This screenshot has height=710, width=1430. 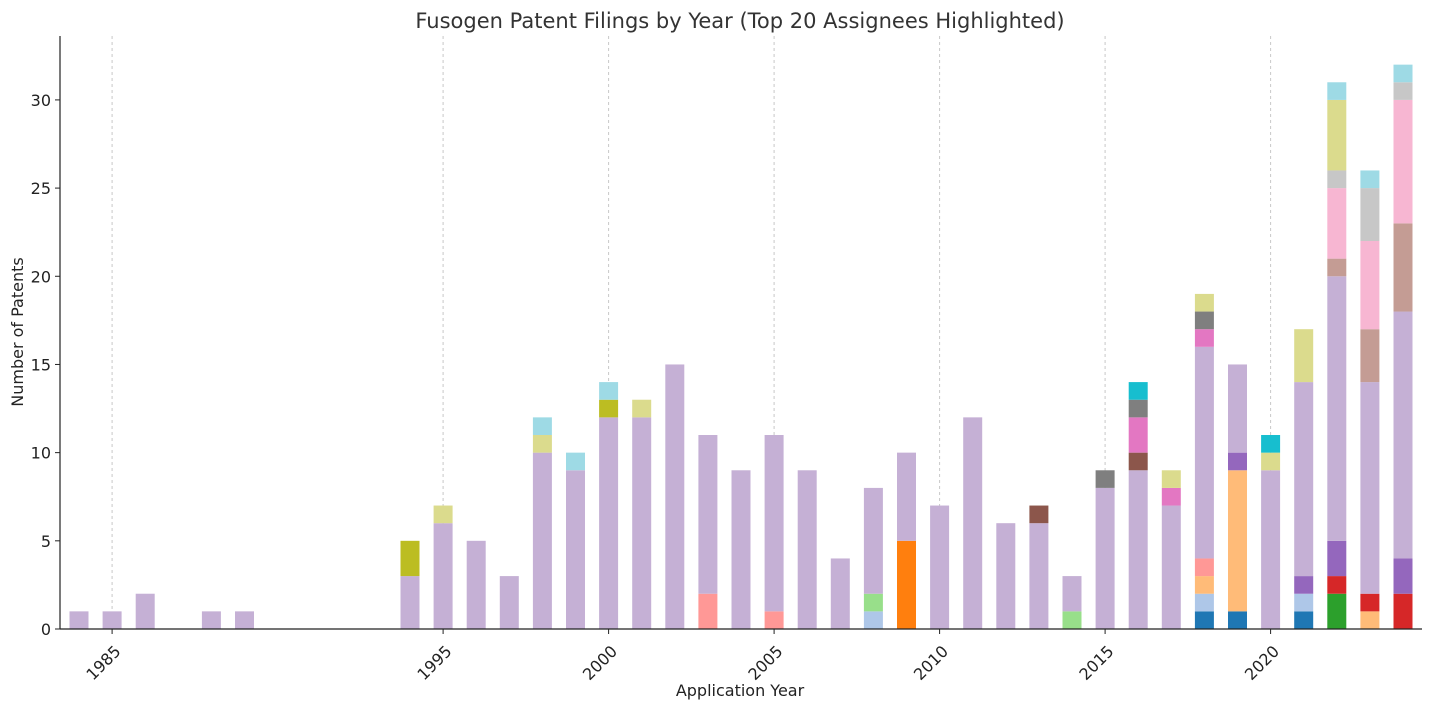 What do you see at coordinates (1271, 444) in the screenshot?
I see `bar-segment-cyan` at bounding box center [1271, 444].